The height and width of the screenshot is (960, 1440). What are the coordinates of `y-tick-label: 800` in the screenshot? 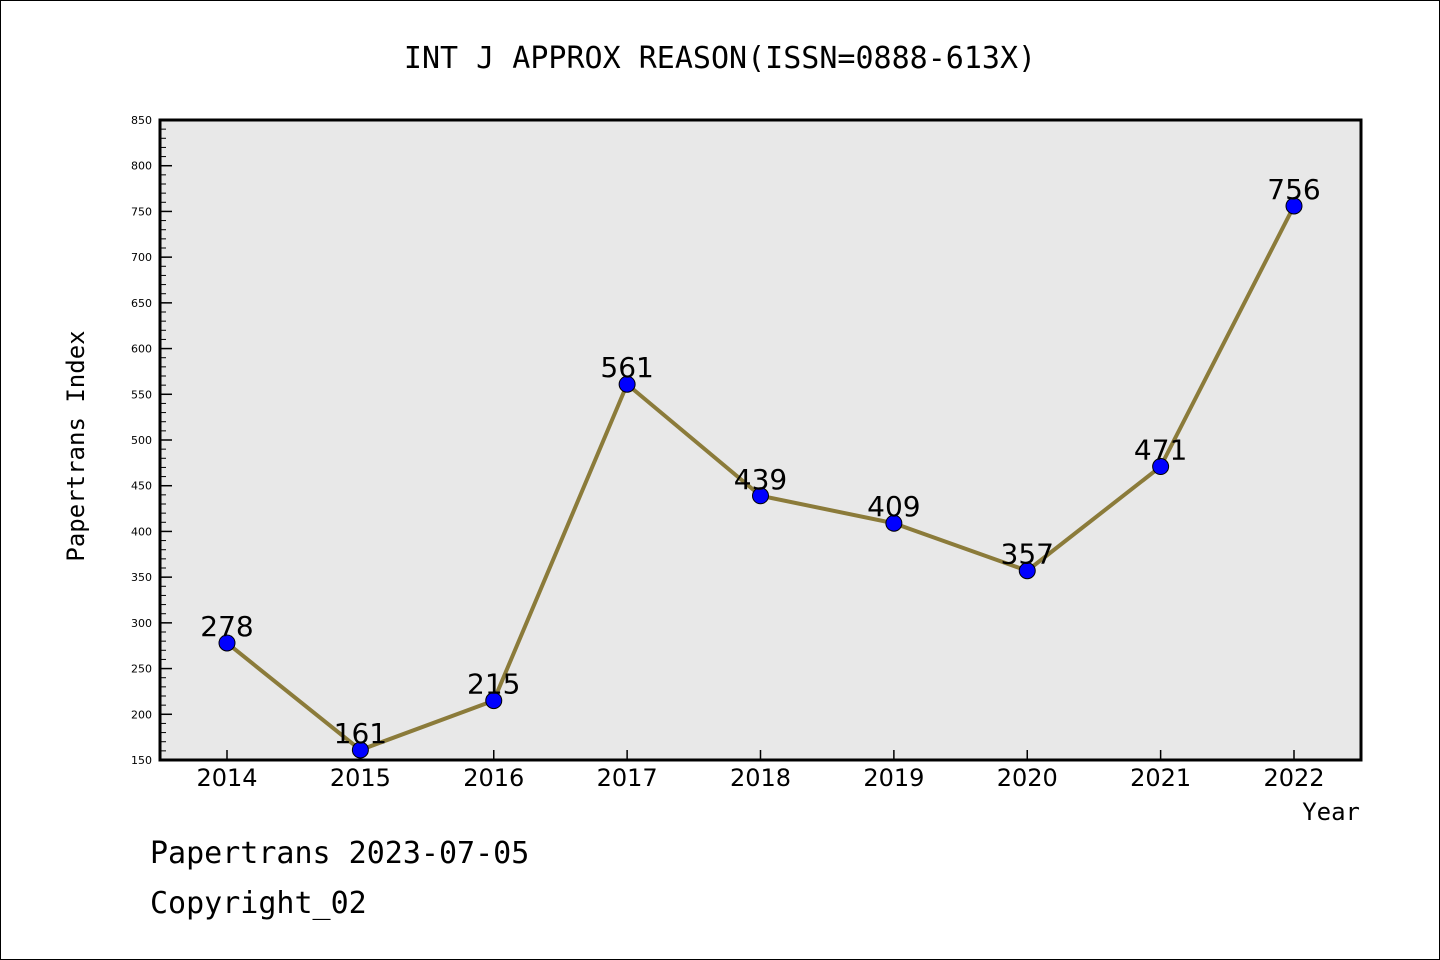 It's located at (141, 166).